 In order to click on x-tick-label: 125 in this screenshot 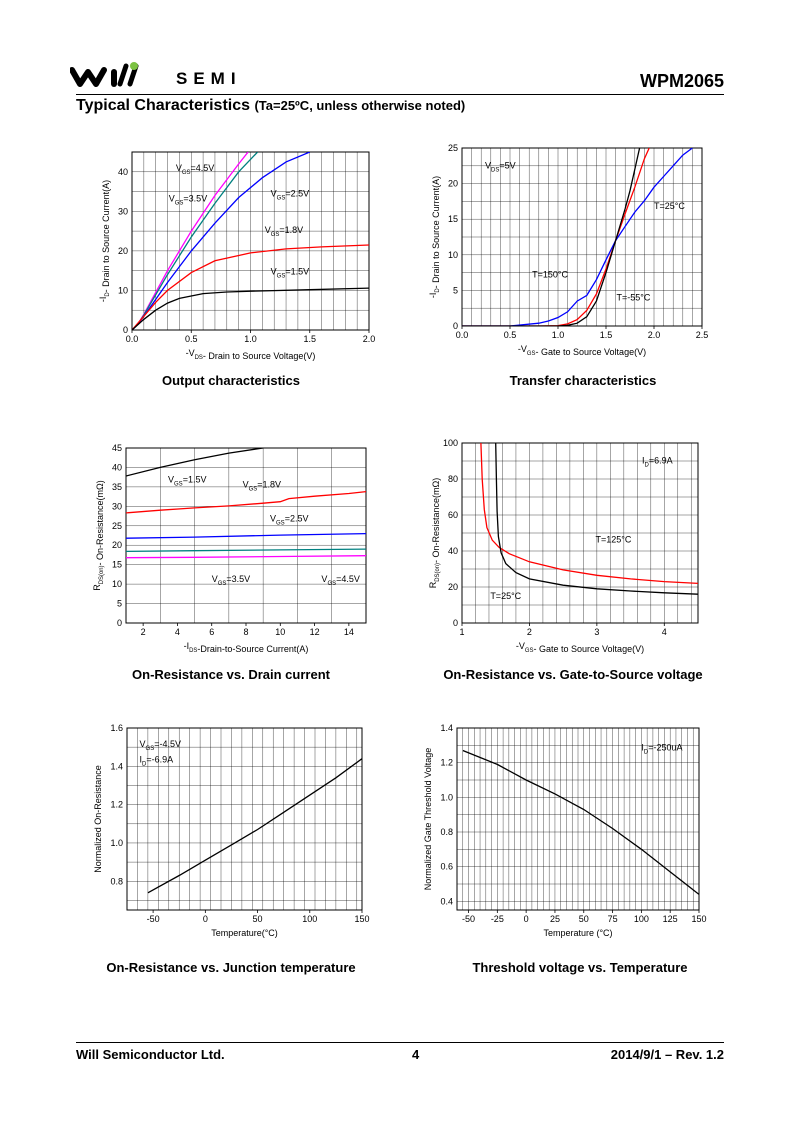, I will do `click(670, 919)`.